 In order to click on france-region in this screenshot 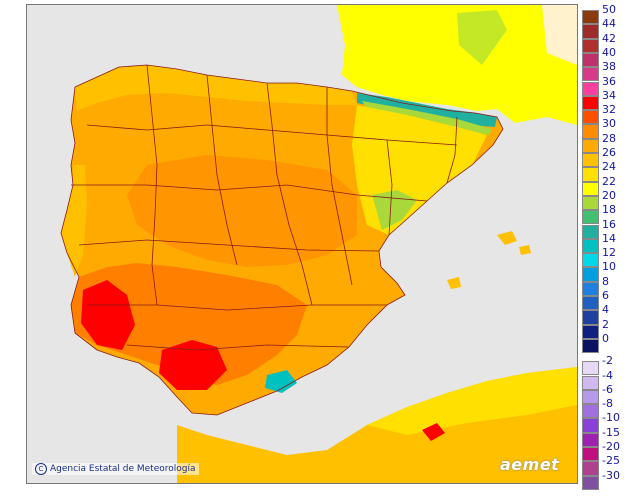, I will do `click(457, 65)`.